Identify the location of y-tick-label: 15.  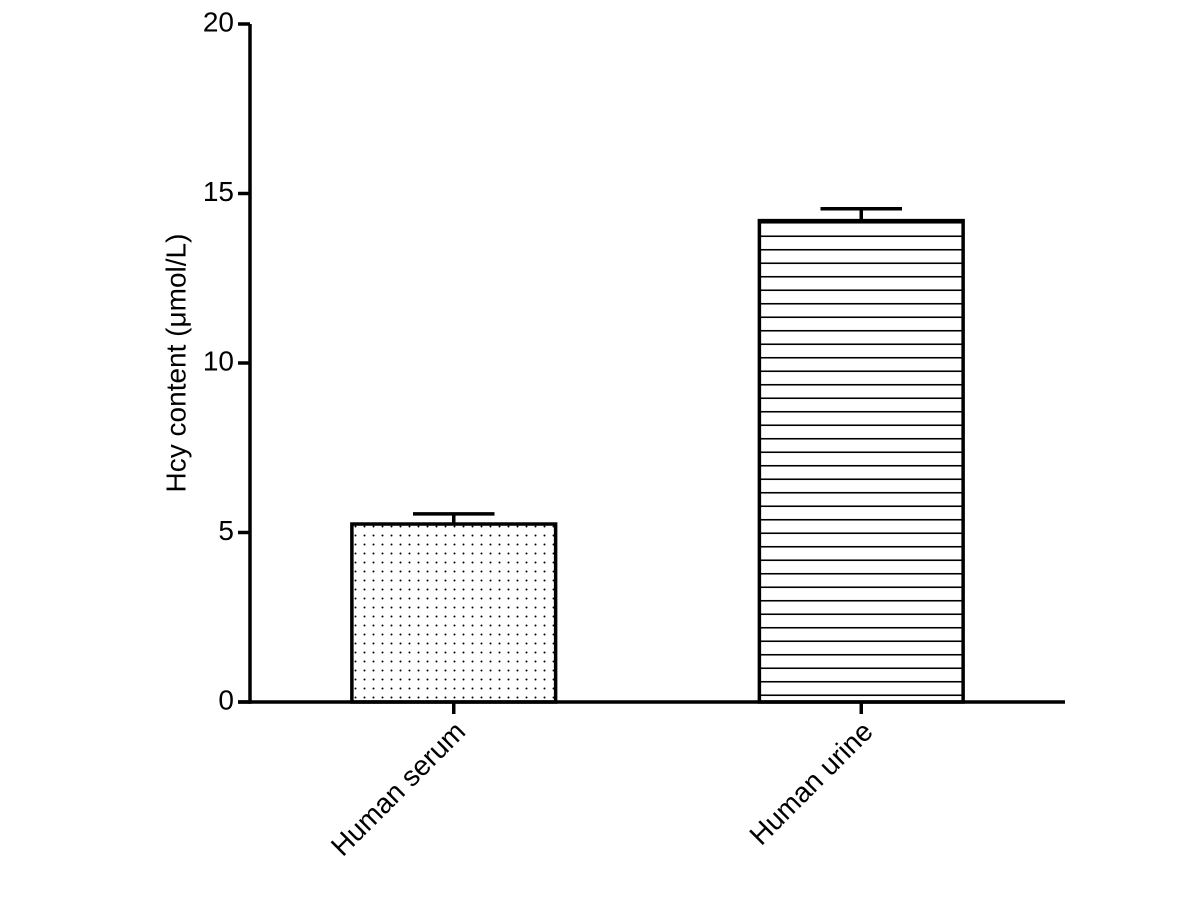
(218, 191).